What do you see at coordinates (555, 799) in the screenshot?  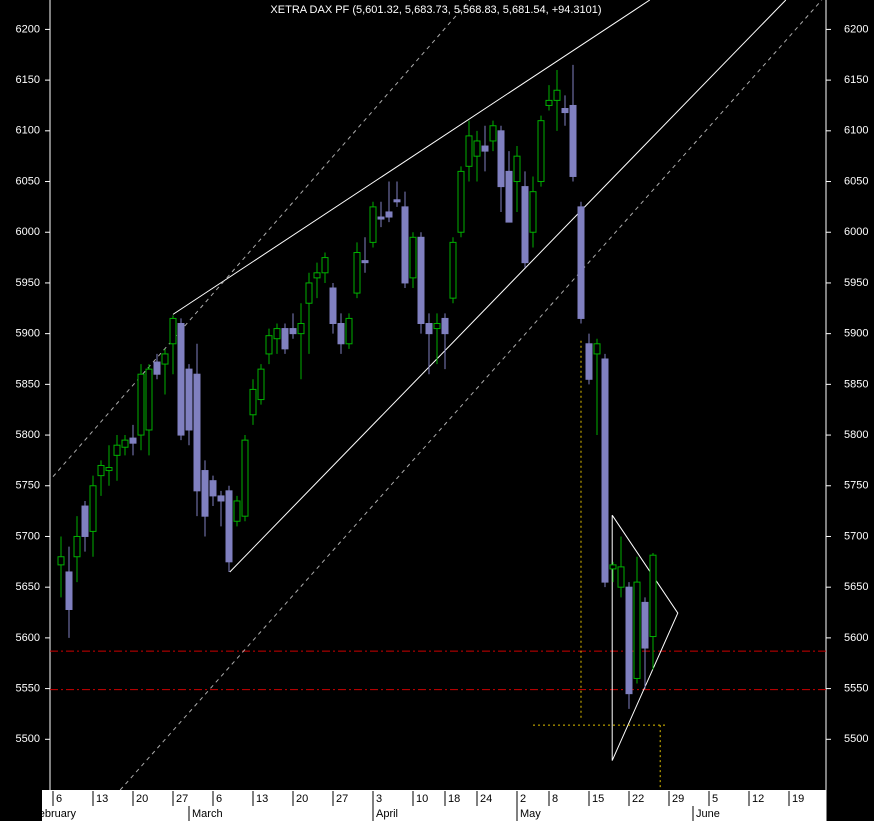 I see `x-tick-label: 8` at bounding box center [555, 799].